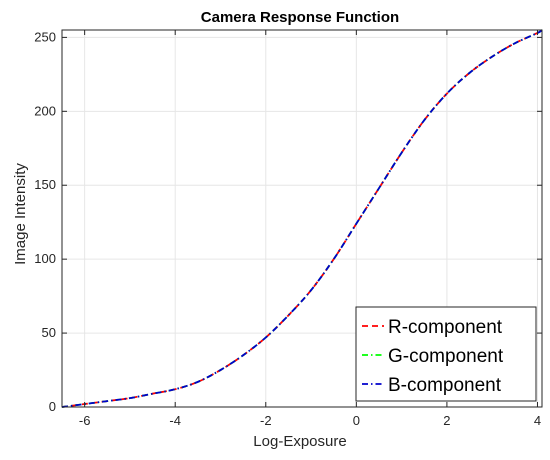 This screenshot has height=460, width=550. What do you see at coordinates (299, 441) in the screenshot?
I see `x-axis-label: Log-Exposure` at bounding box center [299, 441].